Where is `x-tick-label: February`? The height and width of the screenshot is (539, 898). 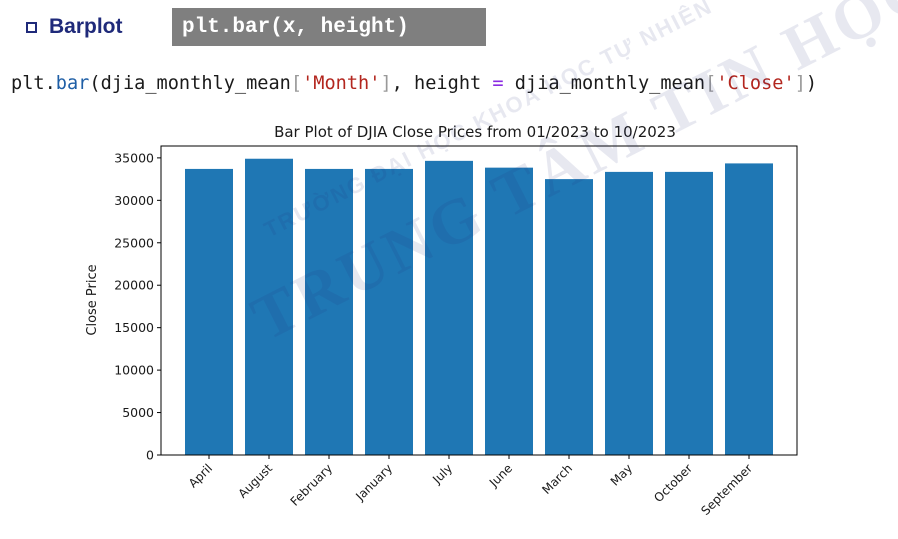
x-tick-label: February is located at coordinates (312, 485).